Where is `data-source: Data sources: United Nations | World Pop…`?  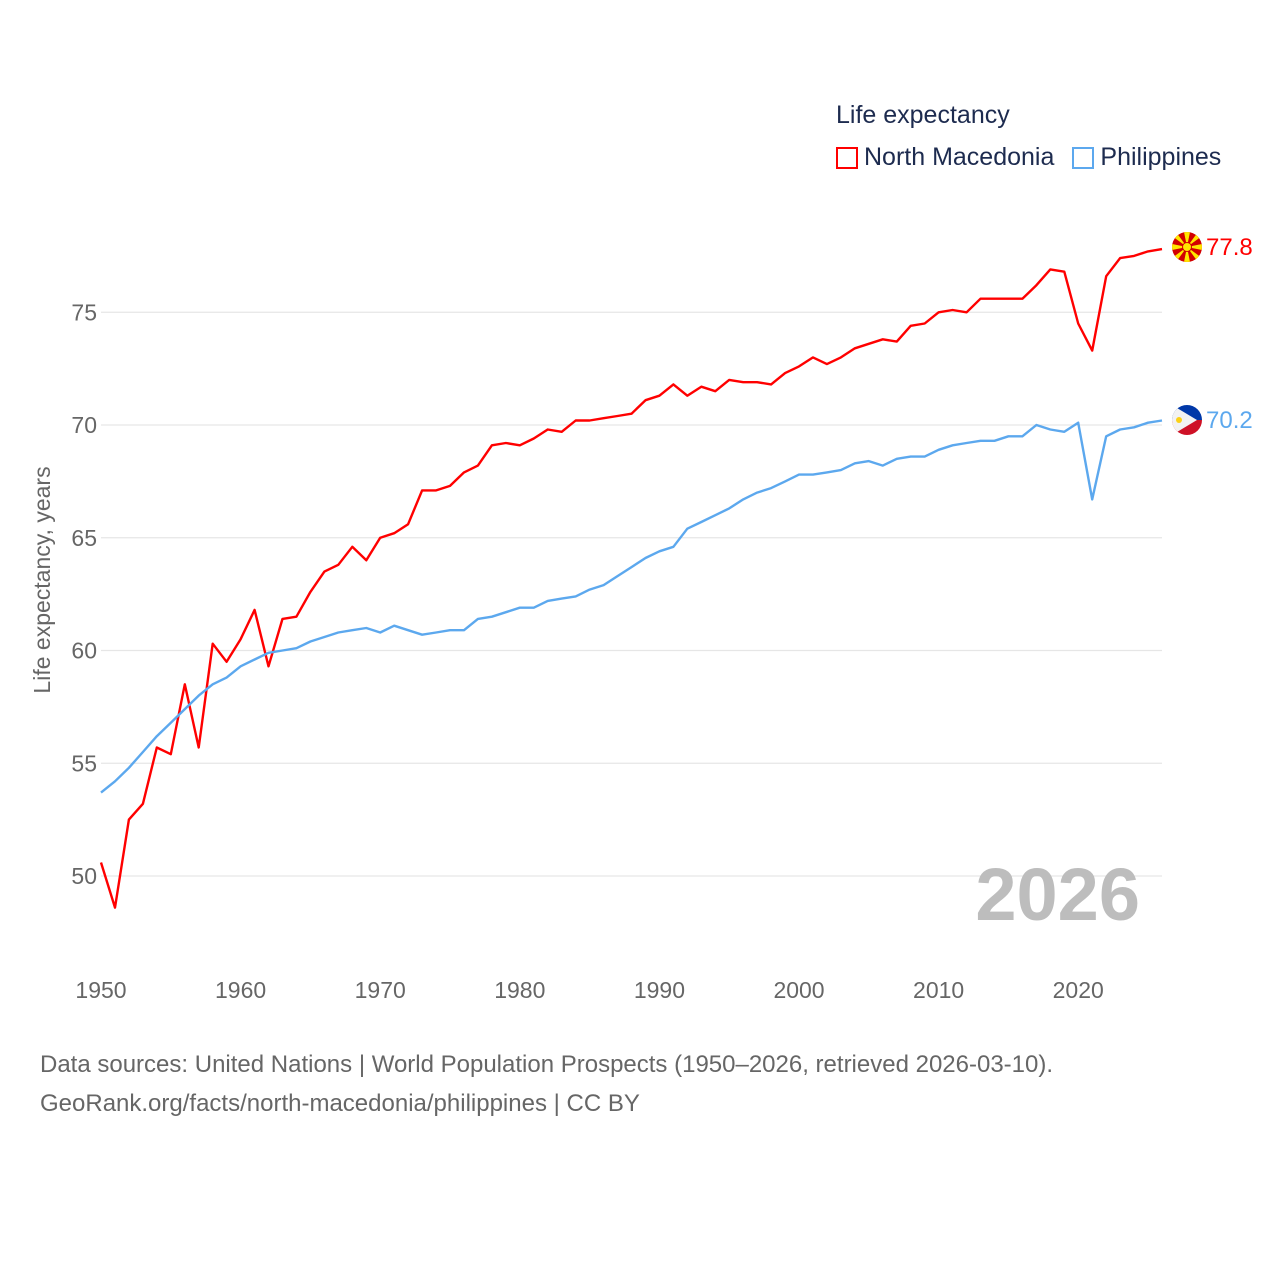
data-source: Data sources: United Nations | World Pop… is located at coordinates (547, 1064).